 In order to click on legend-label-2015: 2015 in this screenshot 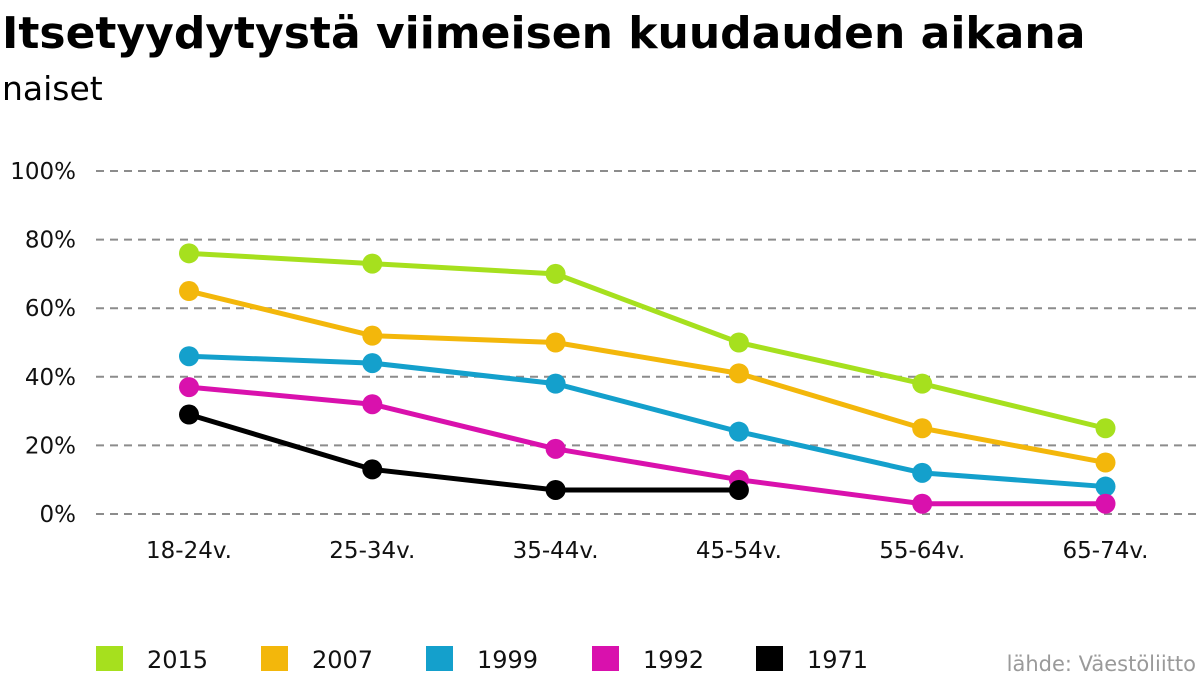, I will do `click(177, 660)`.